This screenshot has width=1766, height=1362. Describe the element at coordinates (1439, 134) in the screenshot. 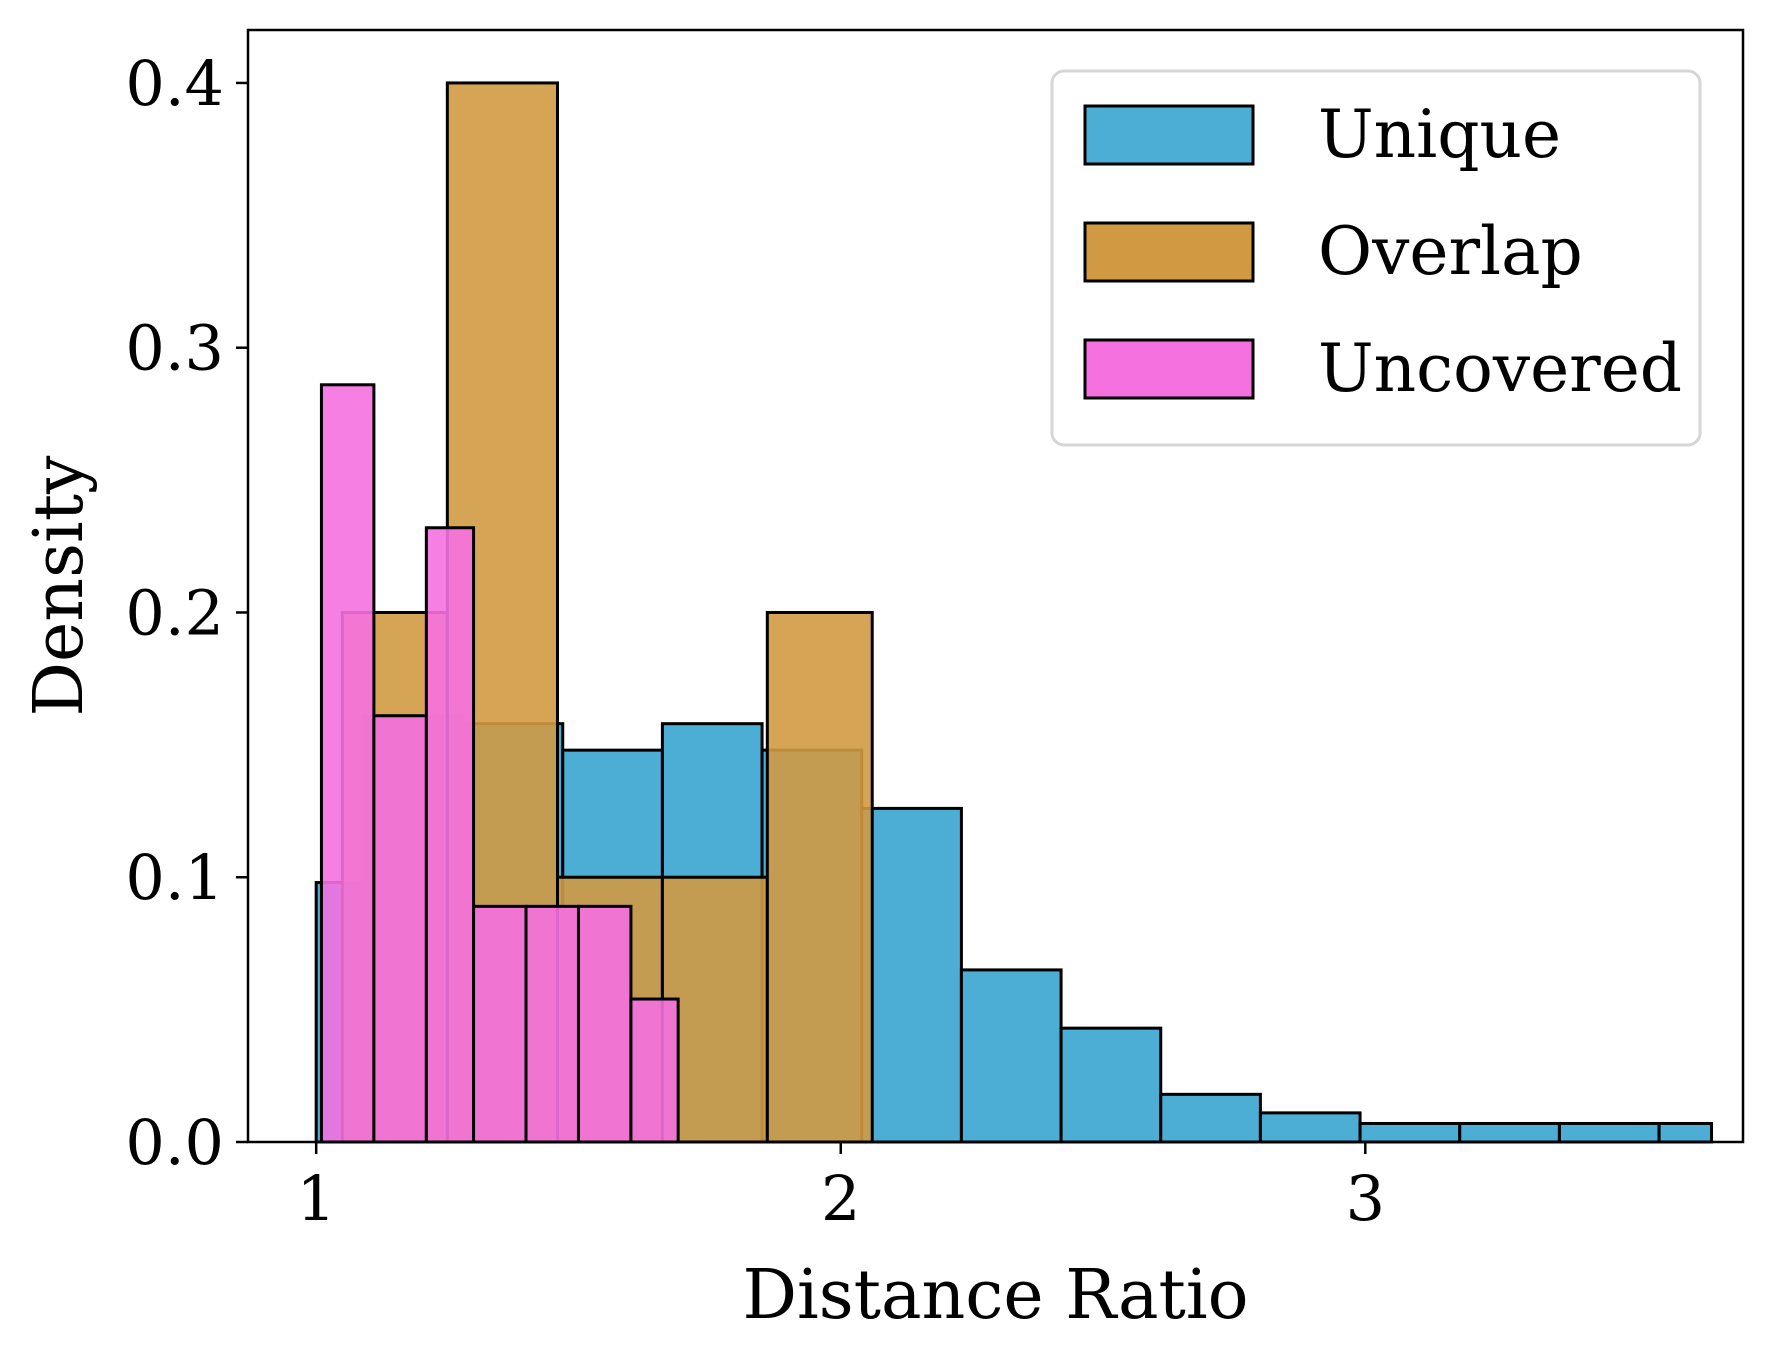

I see `legend-label-unique: Unique` at that location.